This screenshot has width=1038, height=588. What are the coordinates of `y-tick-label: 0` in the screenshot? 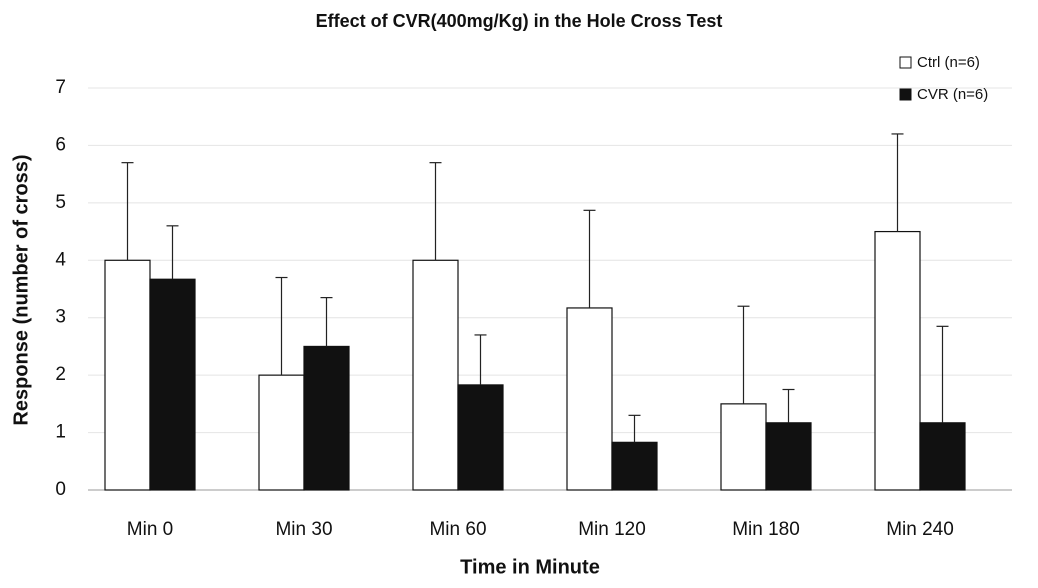 It's located at (60, 489).